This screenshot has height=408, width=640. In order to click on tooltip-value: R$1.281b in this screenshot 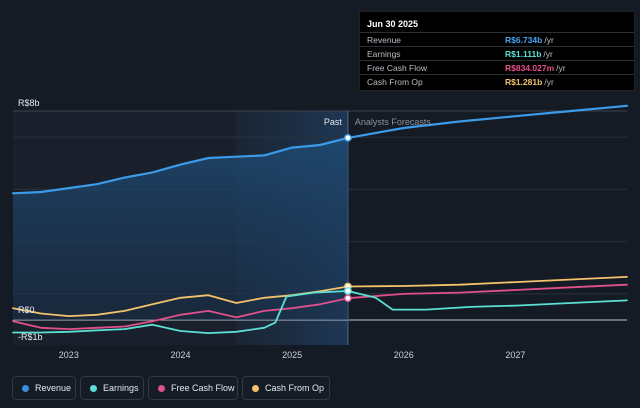, I will do `click(524, 82)`.